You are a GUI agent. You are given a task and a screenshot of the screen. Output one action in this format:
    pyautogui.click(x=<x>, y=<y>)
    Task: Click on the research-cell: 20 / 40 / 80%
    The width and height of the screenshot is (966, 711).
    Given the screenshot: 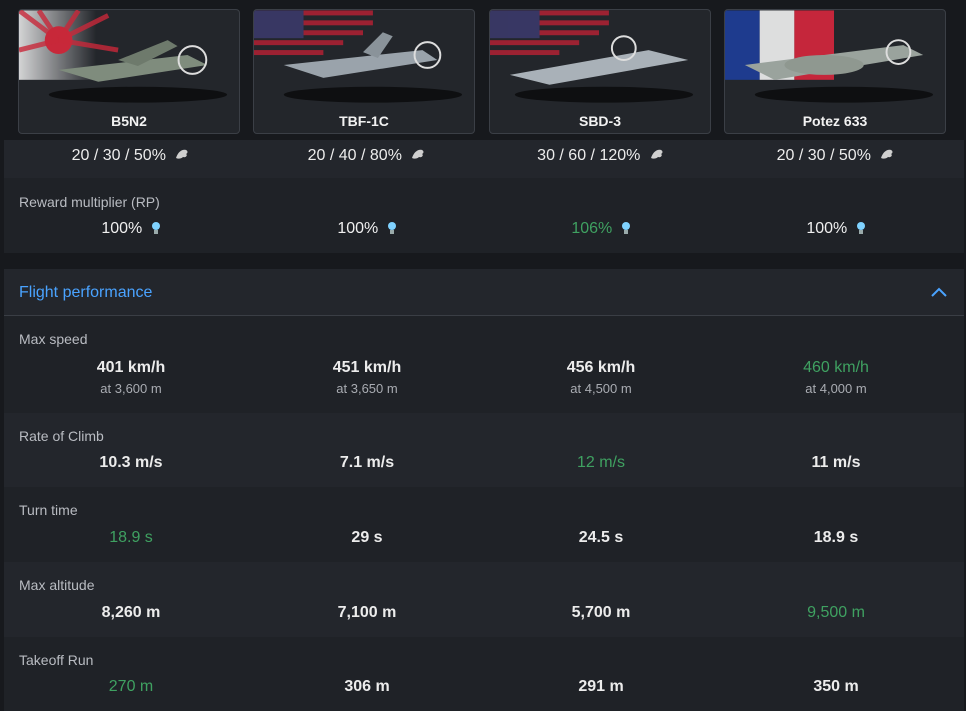 What is the action you would take?
    pyautogui.click(x=367, y=155)
    